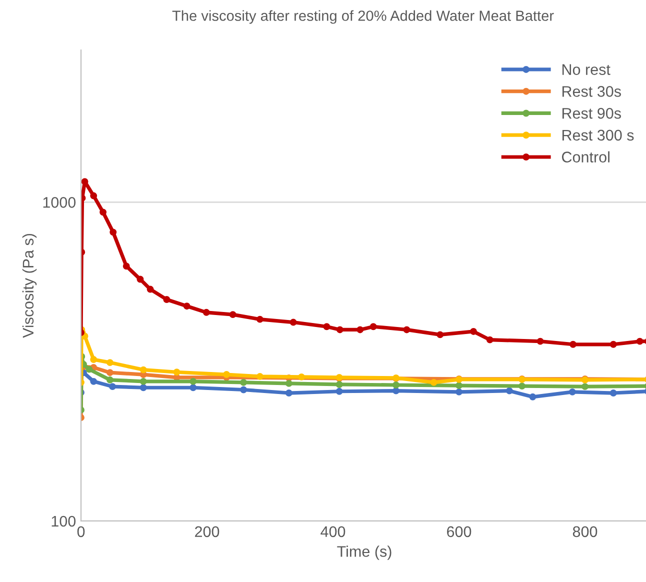 The width and height of the screenshot is (646, 582). Describe the element at coordinates (598, 135) in the screenshot. I see `legend-label: Rest 300 s` at that location.